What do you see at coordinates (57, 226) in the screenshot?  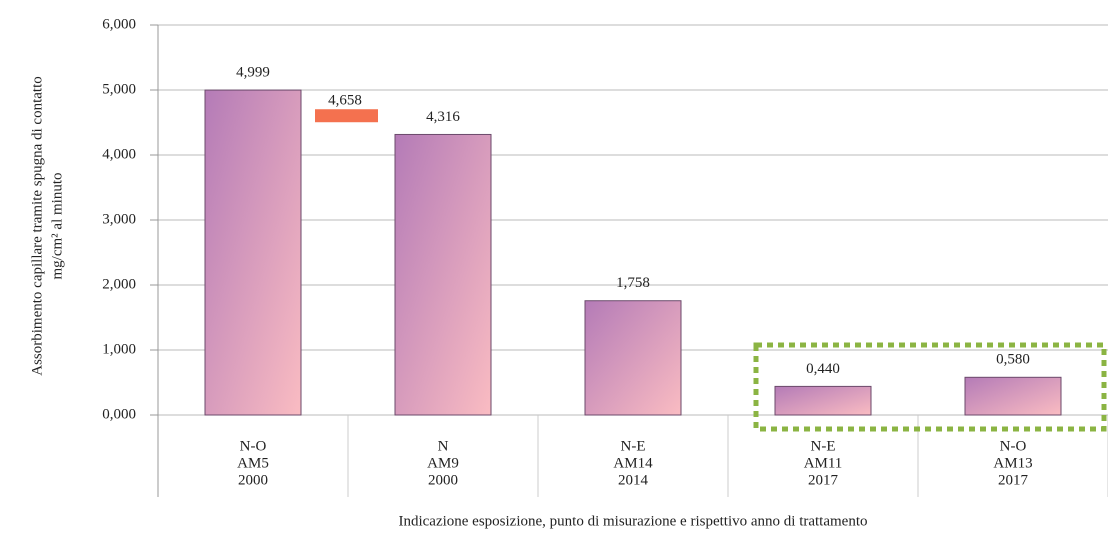 I see `y-axis-title: mg/cm² al minuto` at bounding box center [57, 226].